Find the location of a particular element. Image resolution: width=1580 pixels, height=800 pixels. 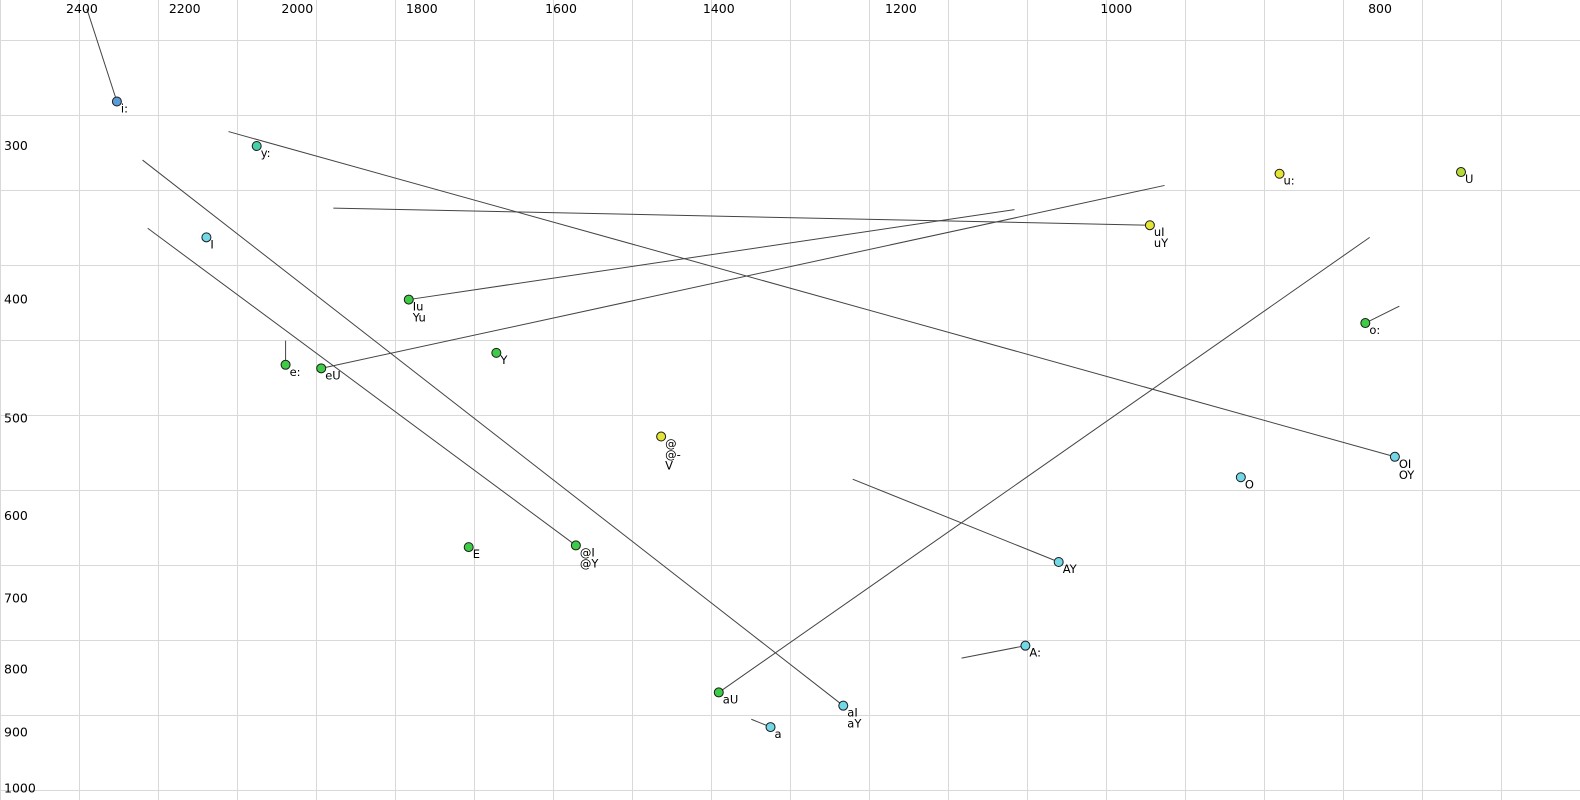

vowel-point-label: eU is located at coordinates (333, 375).